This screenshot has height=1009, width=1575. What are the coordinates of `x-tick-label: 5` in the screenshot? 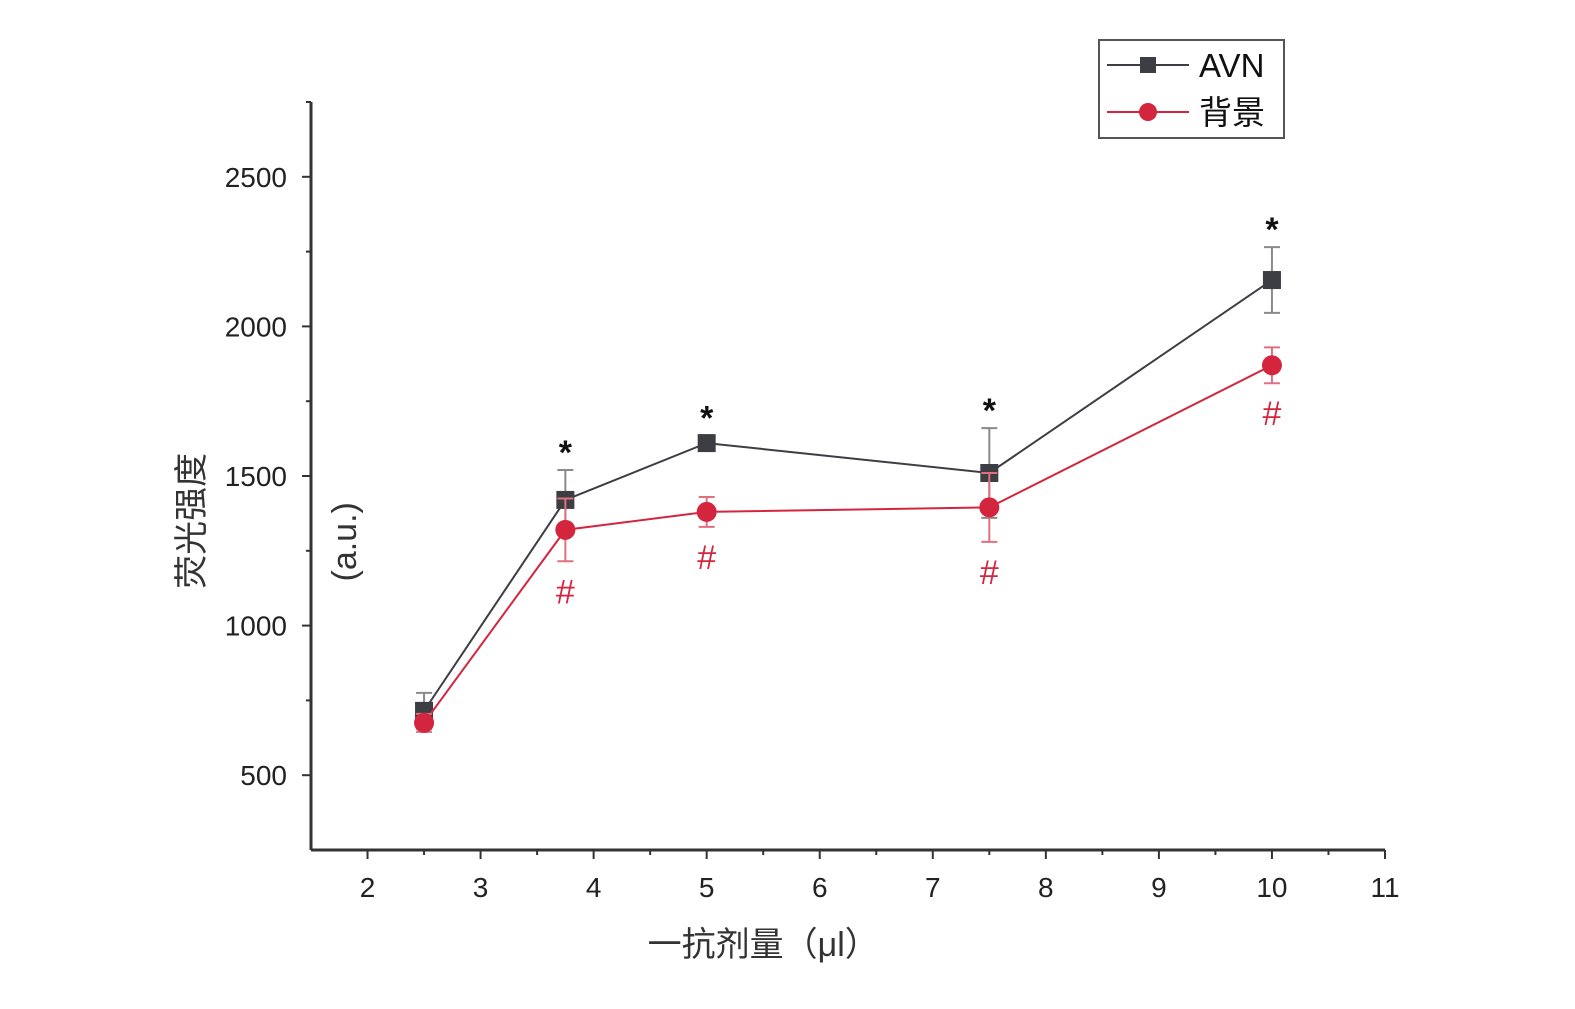 It's located at (707, 887).